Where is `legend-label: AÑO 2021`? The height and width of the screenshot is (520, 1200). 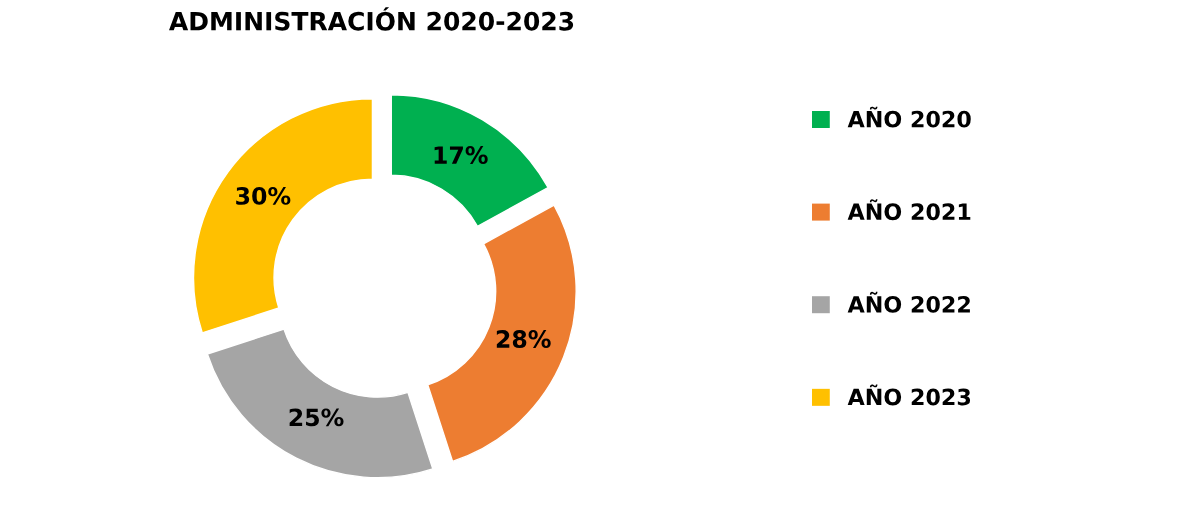 legend-label: AÑO 2021 is located at coordinates (909, 210).